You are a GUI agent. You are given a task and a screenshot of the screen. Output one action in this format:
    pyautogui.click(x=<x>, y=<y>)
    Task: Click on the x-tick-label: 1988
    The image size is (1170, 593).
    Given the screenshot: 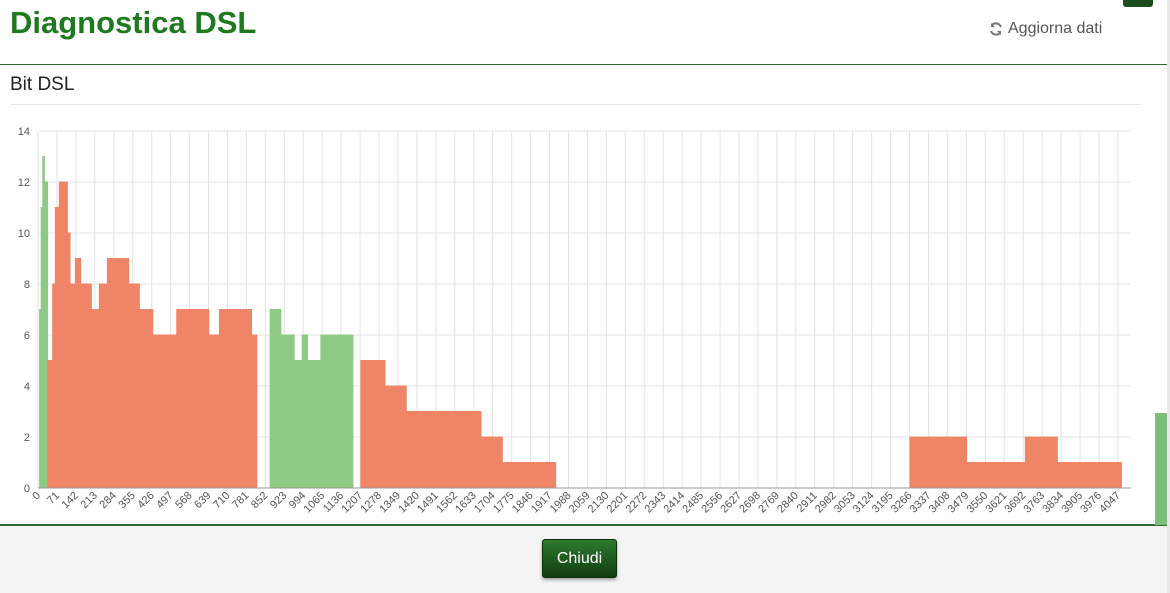 What is the action you would take?
    pyautogui.click(x=561, y=503)
    